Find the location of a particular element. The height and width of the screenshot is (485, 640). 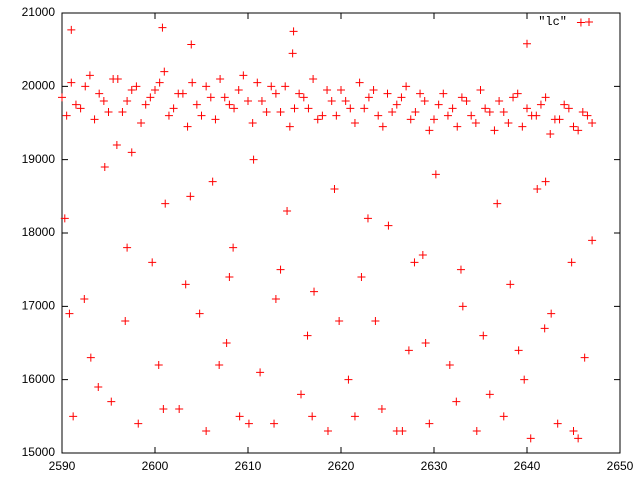

legend-marker is located at coordinates (589, 22).